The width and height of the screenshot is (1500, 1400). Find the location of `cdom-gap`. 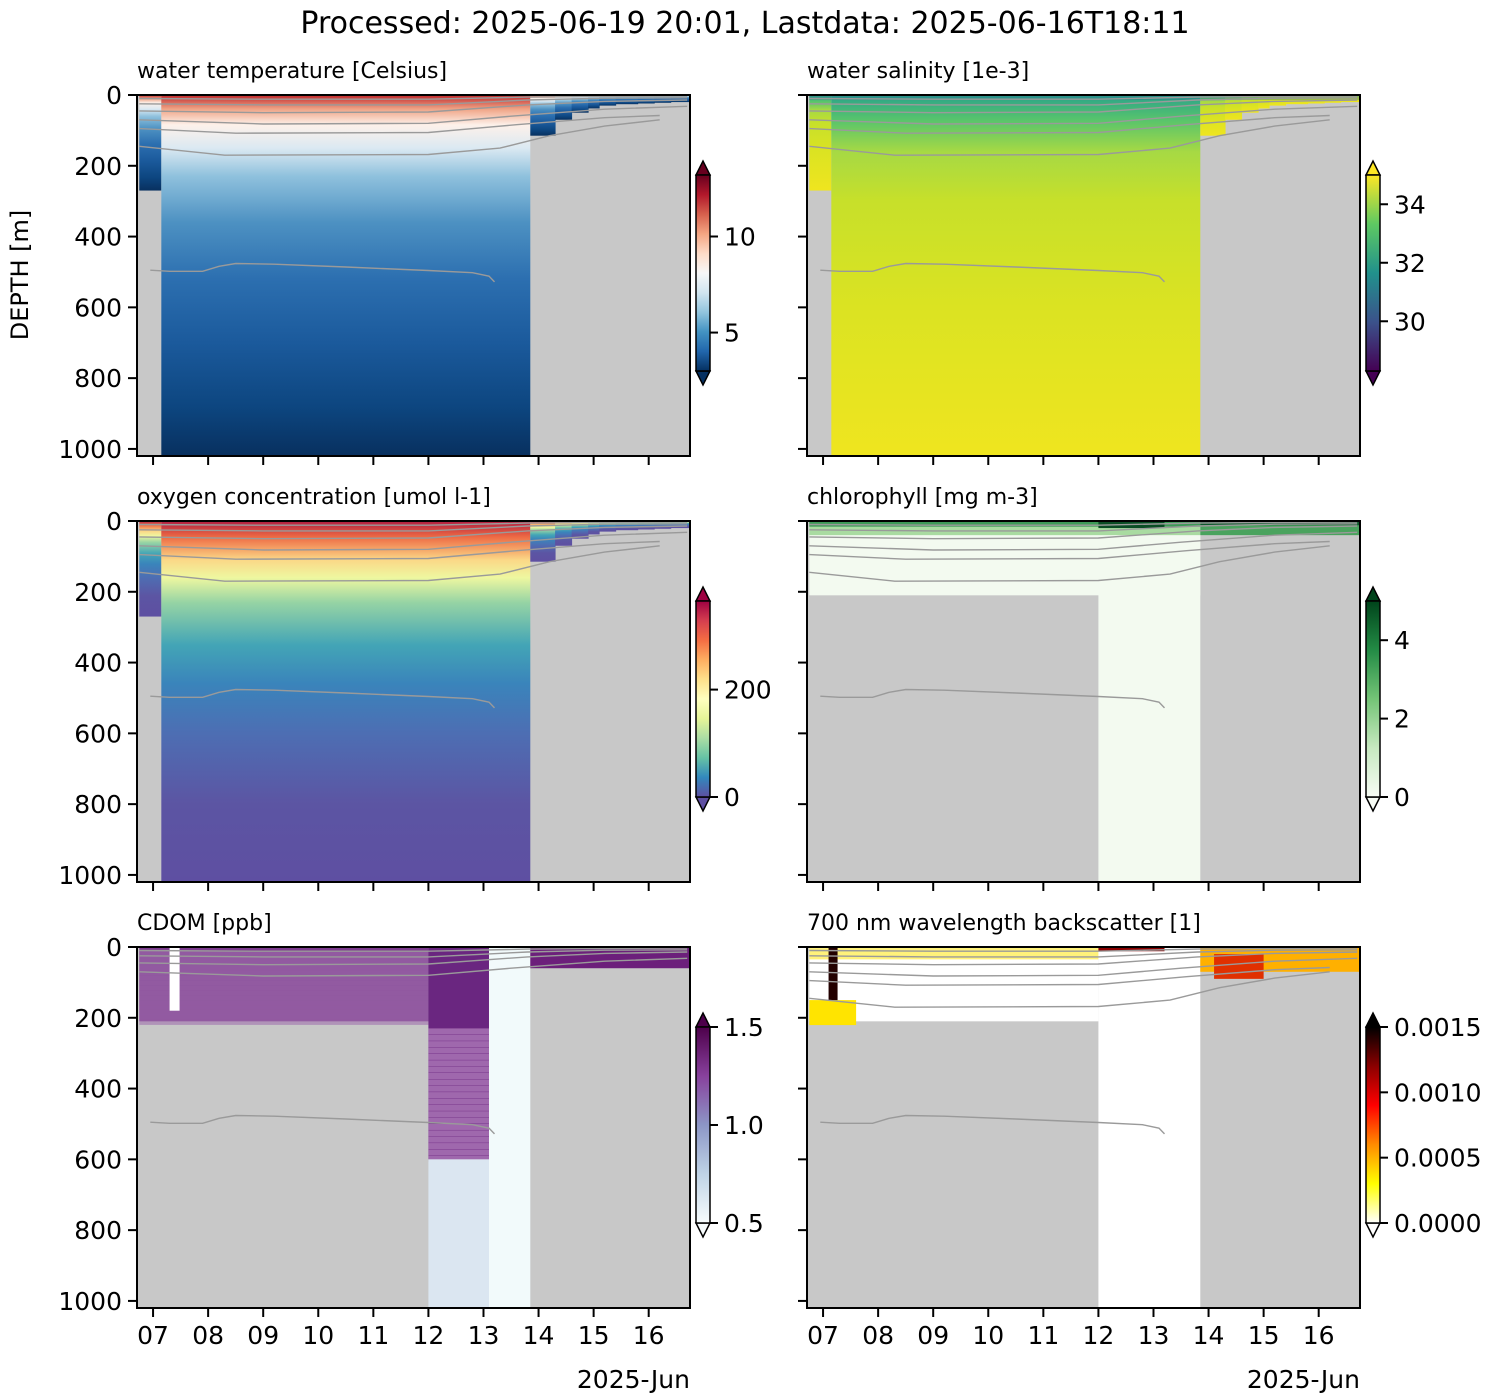

cdom-gap is located at coordinates (174, 979).